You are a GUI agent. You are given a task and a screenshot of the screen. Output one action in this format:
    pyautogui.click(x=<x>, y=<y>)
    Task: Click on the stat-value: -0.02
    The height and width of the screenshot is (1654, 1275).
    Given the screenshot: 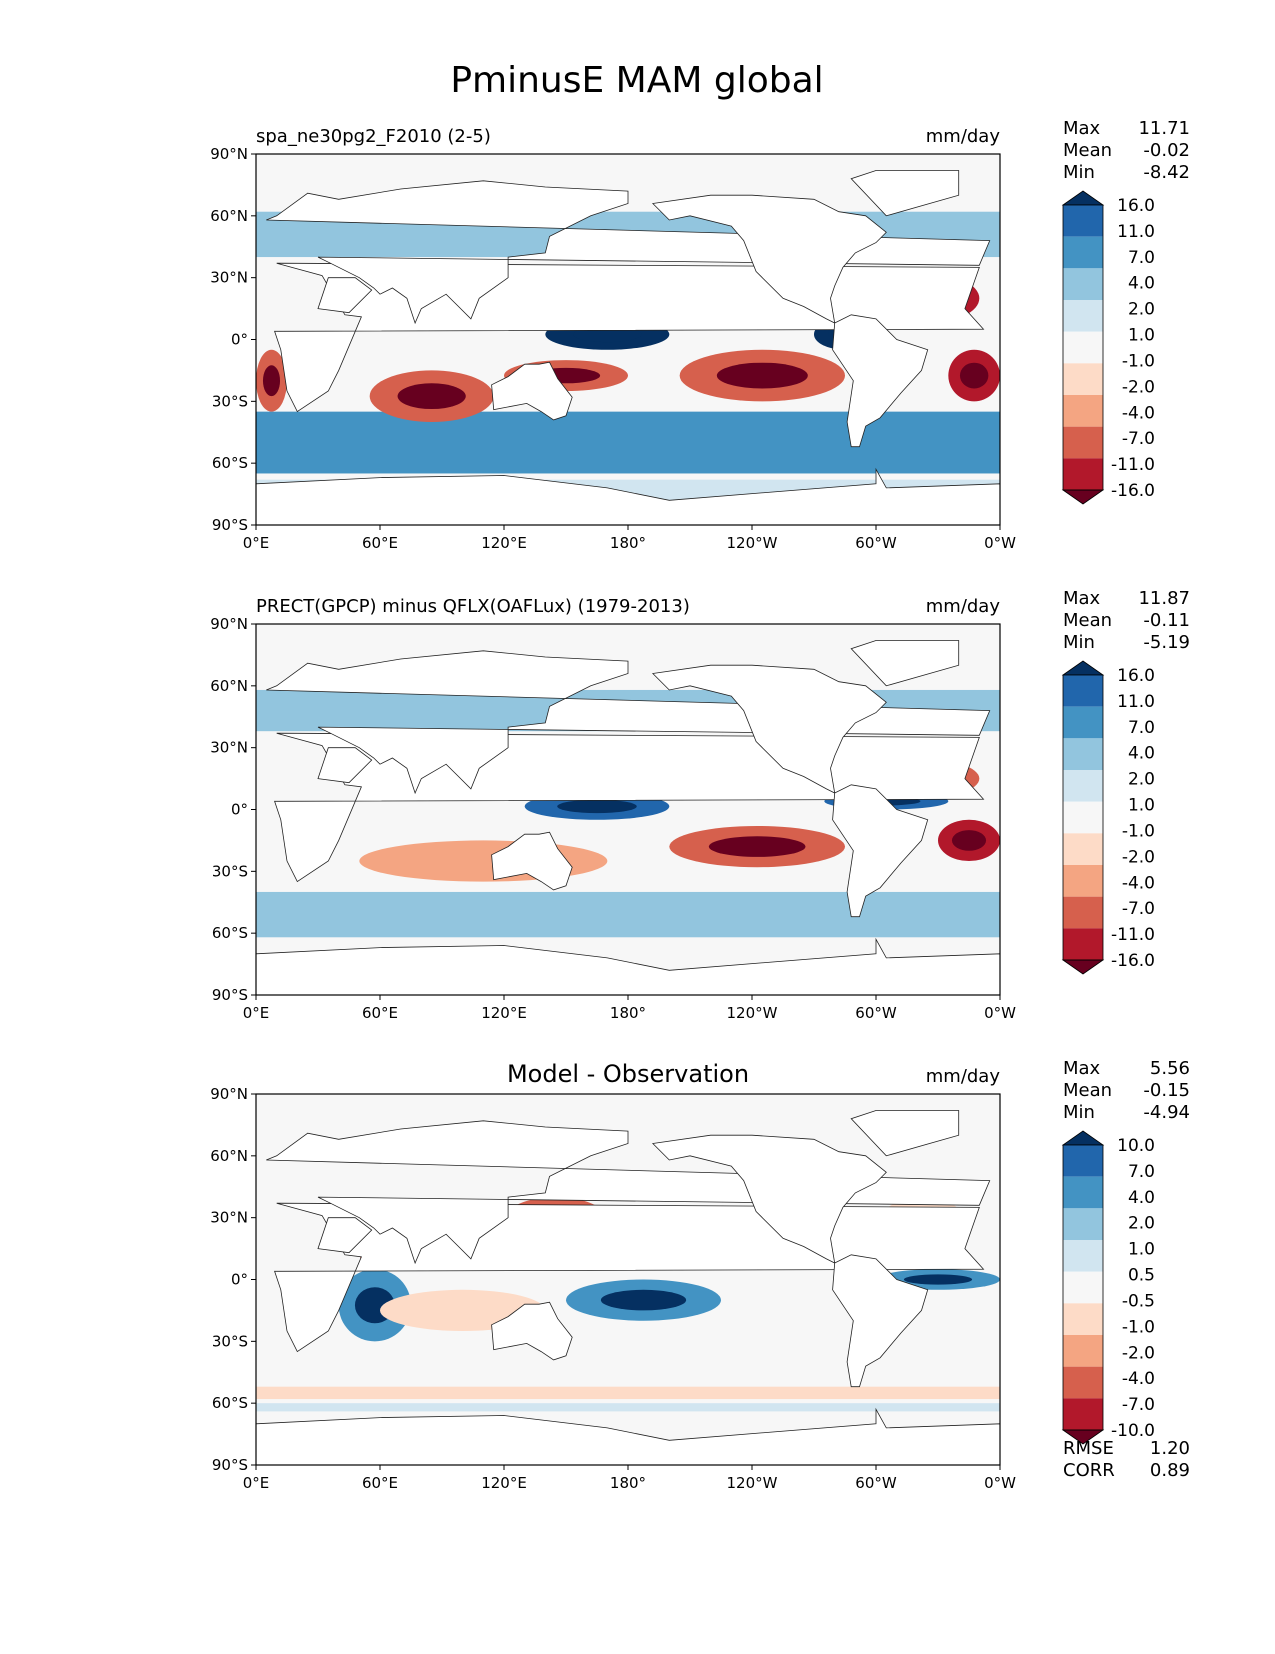 What is the action you would take?
    pyautogui.click(x=1166, y=150)
    